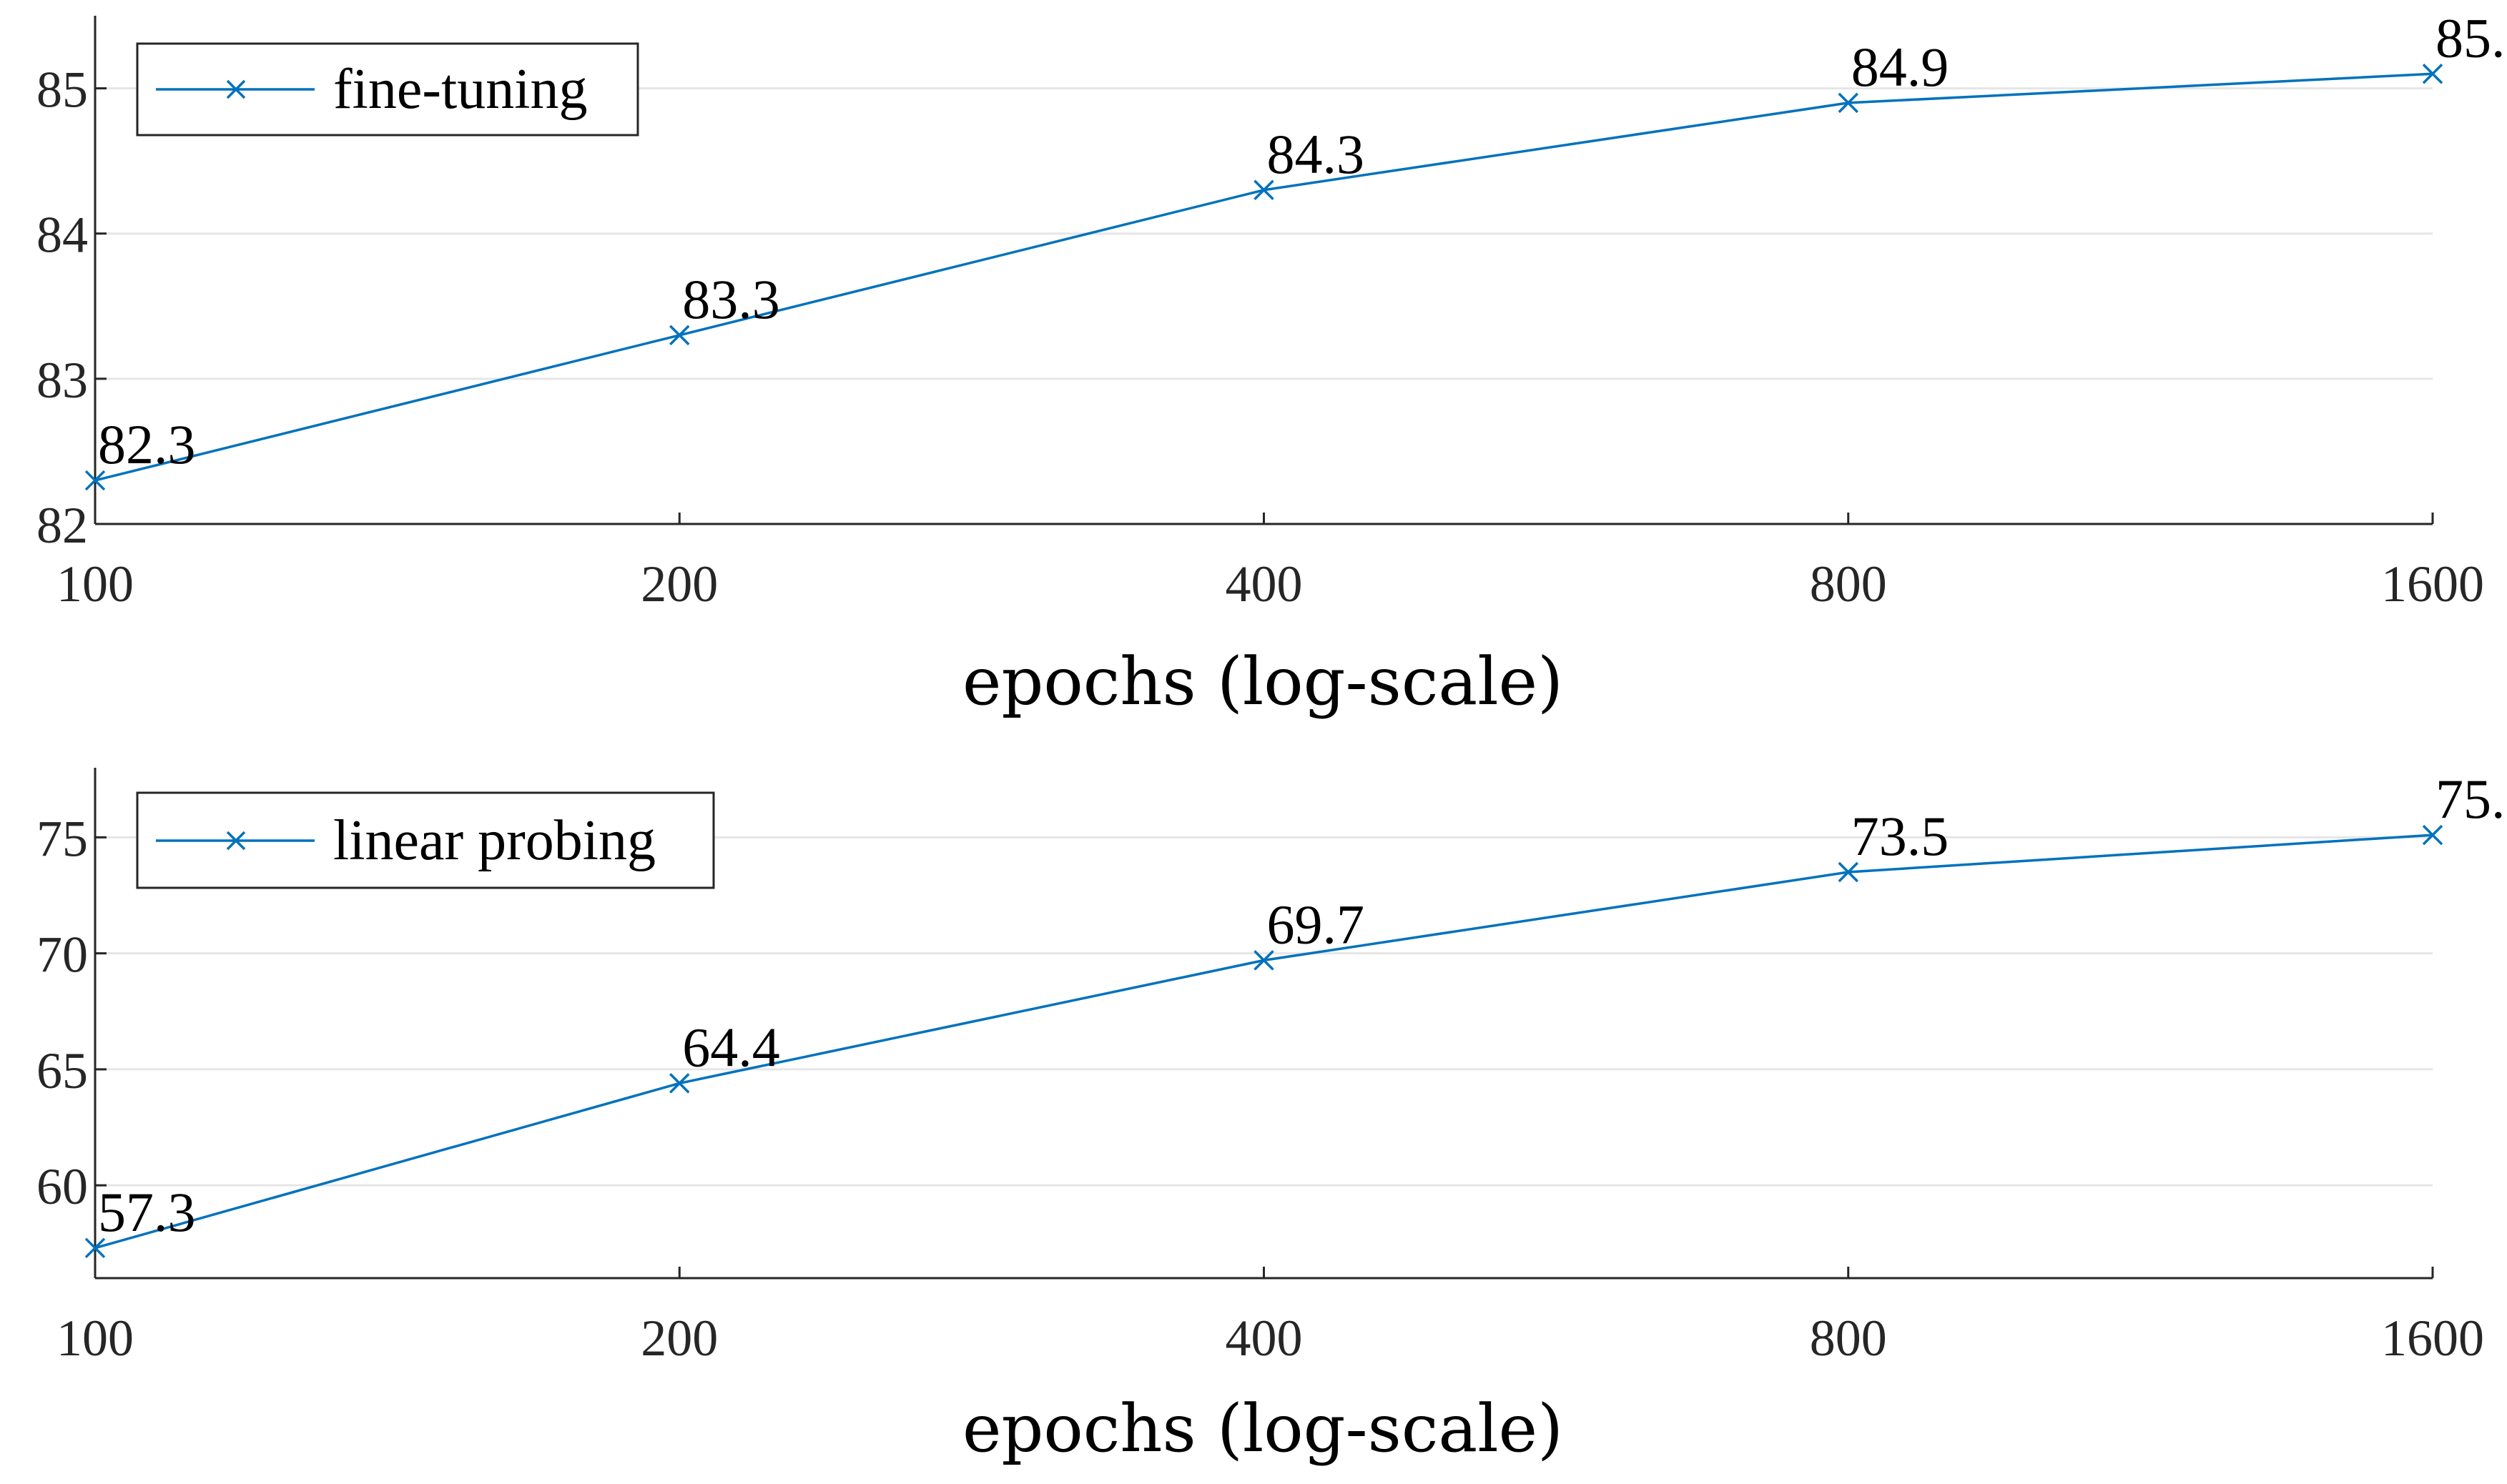 This screenshot has height=1484, width=2507. What do you see at coordinates (1316, 924) in the screenshot?
I see `data-label: 69.7` at bounding box center [1316, 924].